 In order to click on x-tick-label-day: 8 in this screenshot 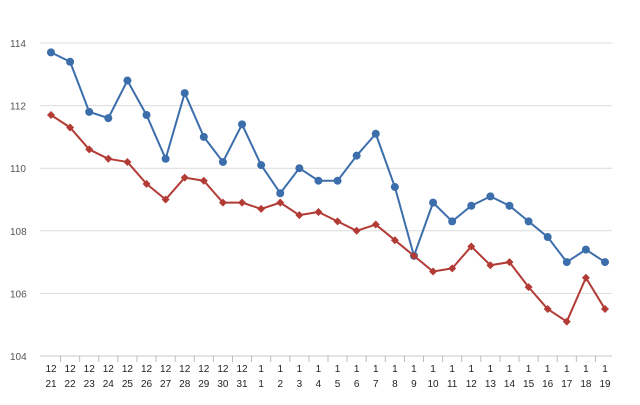, I will do `click(395, 384)`.